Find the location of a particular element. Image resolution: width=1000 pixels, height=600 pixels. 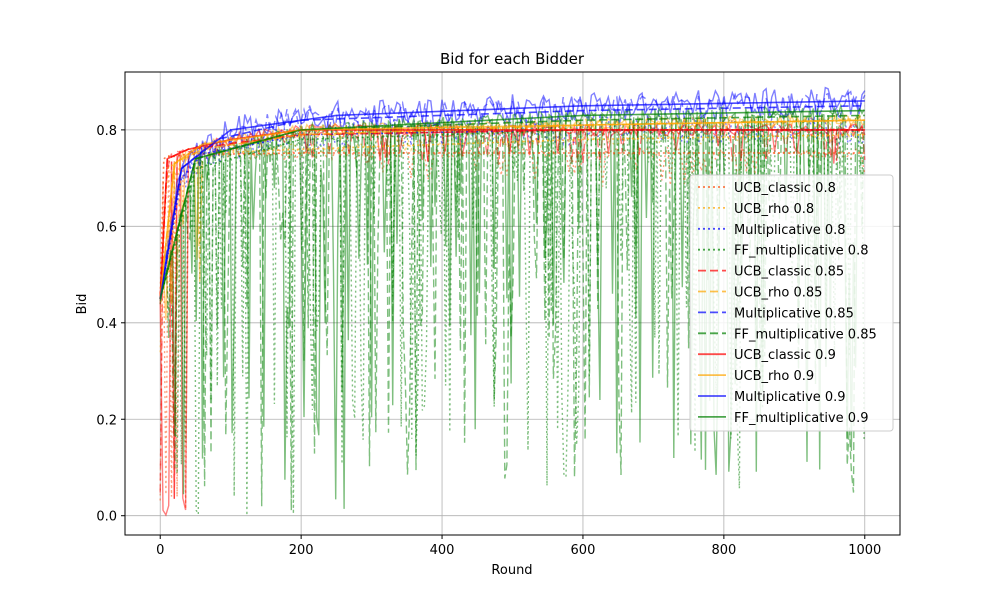

legend-entry: UCB_rho 0.9 is located at coordinates (774, 376).